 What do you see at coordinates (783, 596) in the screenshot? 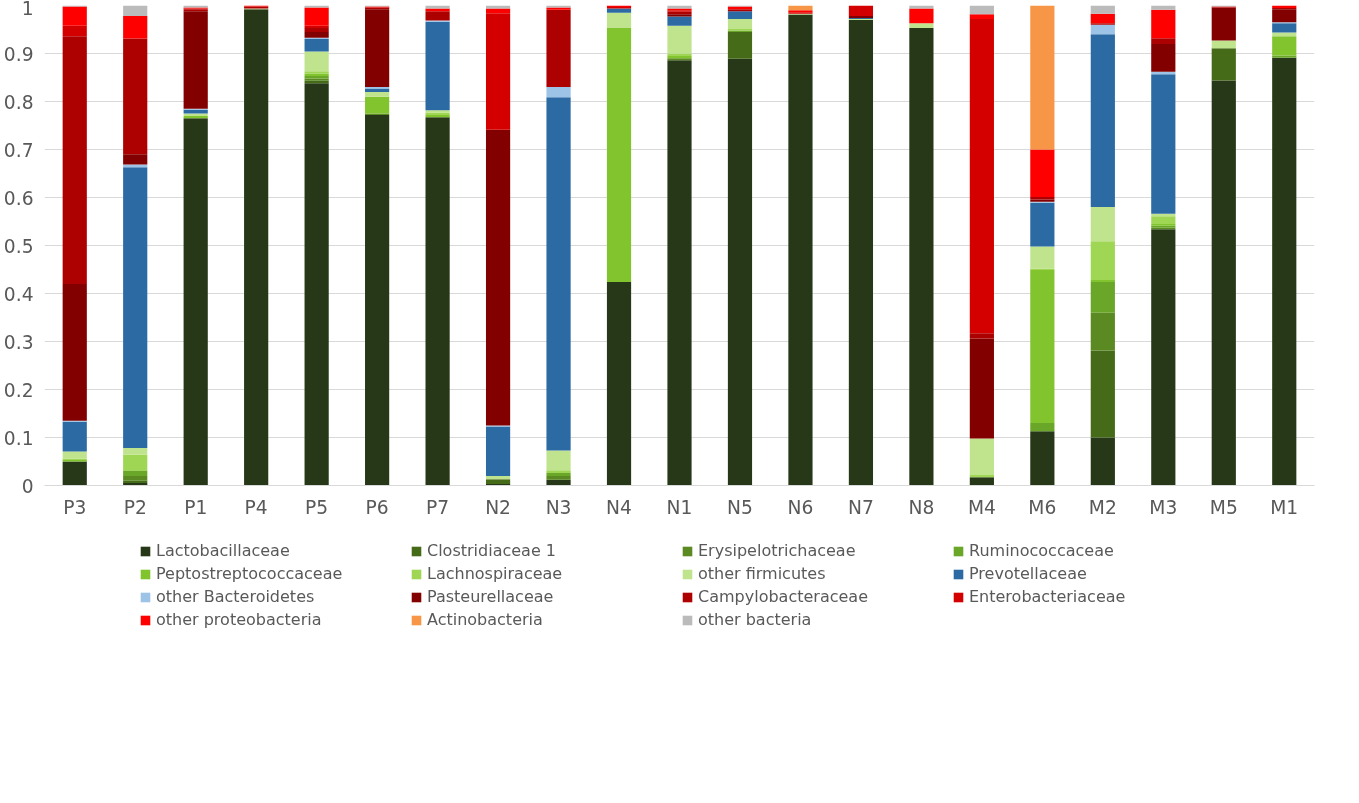
I see `legend-label: Campylobacteraceae` at bounding box center [783, 596].